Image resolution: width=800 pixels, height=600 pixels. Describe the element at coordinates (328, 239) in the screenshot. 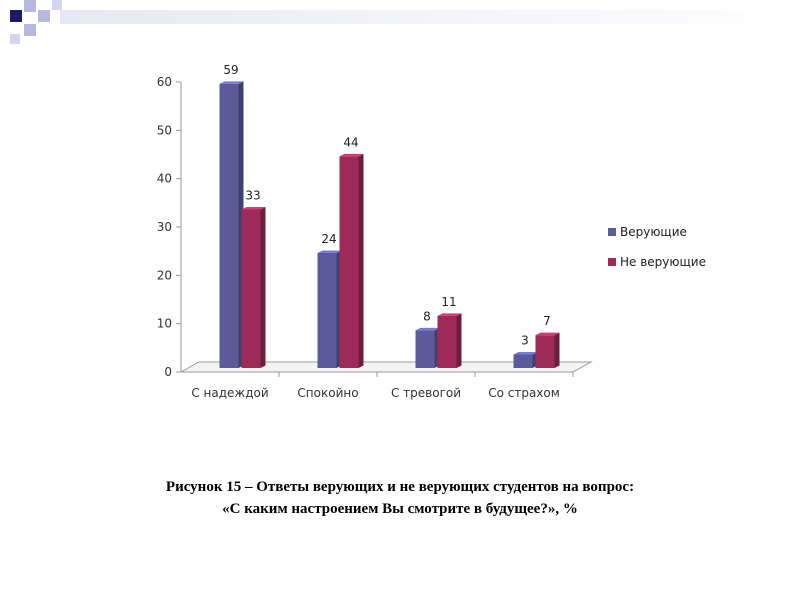

I see `data-label: 24` at that location.